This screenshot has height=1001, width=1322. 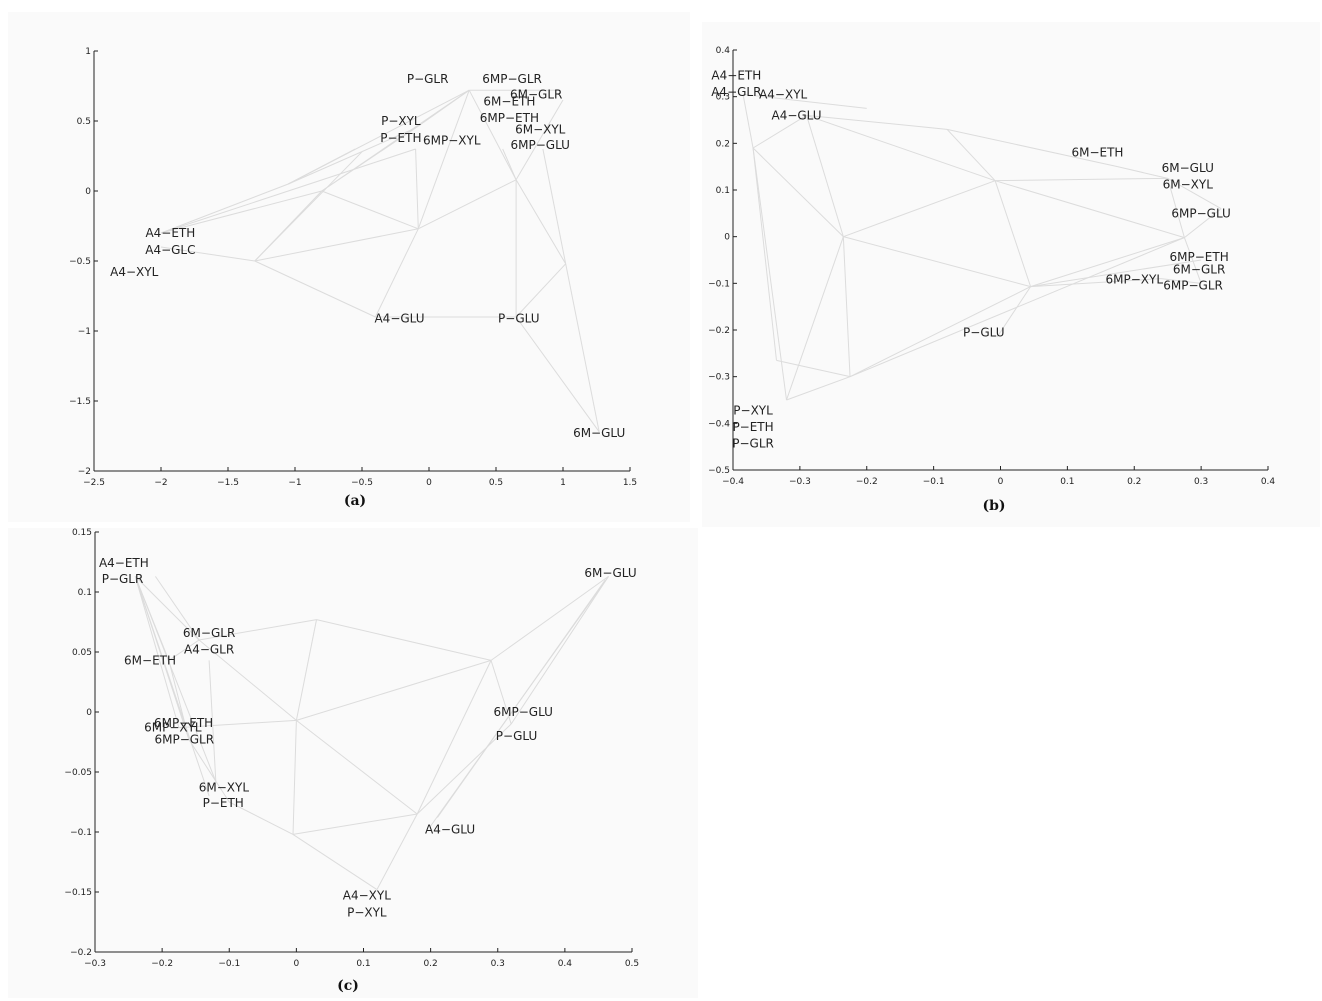 I want to click on x-tick-label: −0.5, so click(x=362, y=483).